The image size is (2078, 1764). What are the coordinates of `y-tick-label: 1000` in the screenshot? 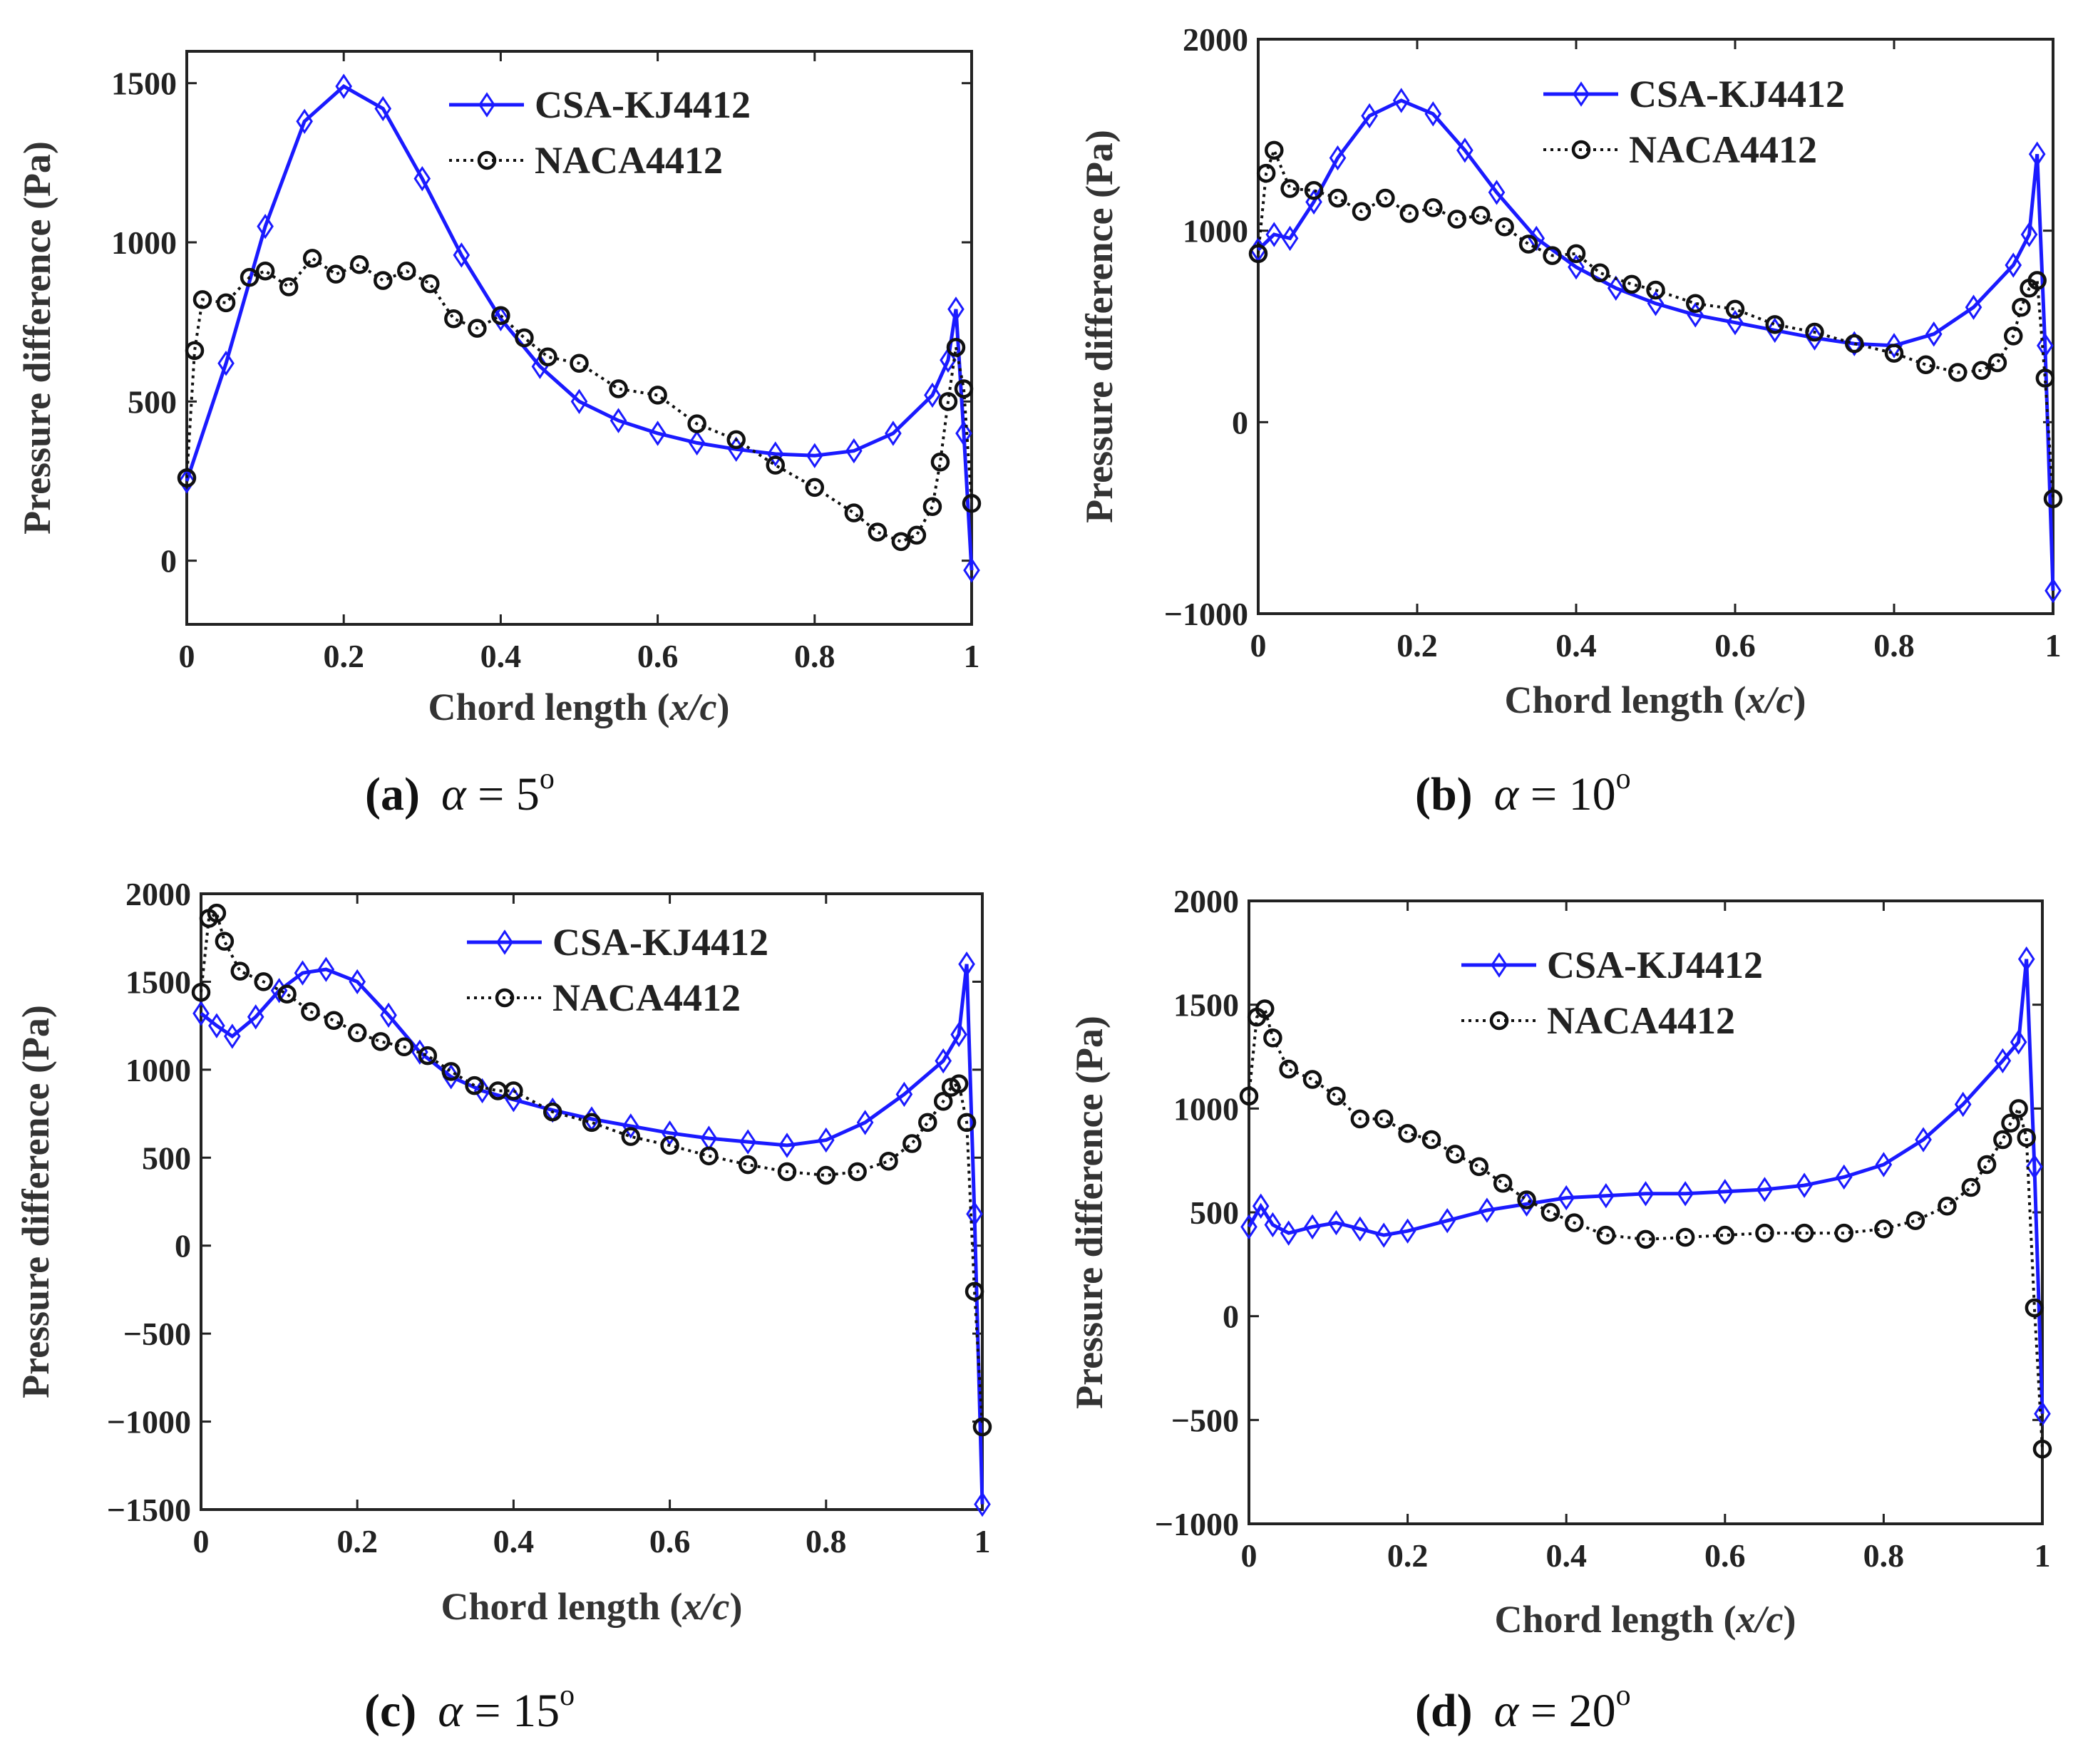 It's located at (1206, 1108).